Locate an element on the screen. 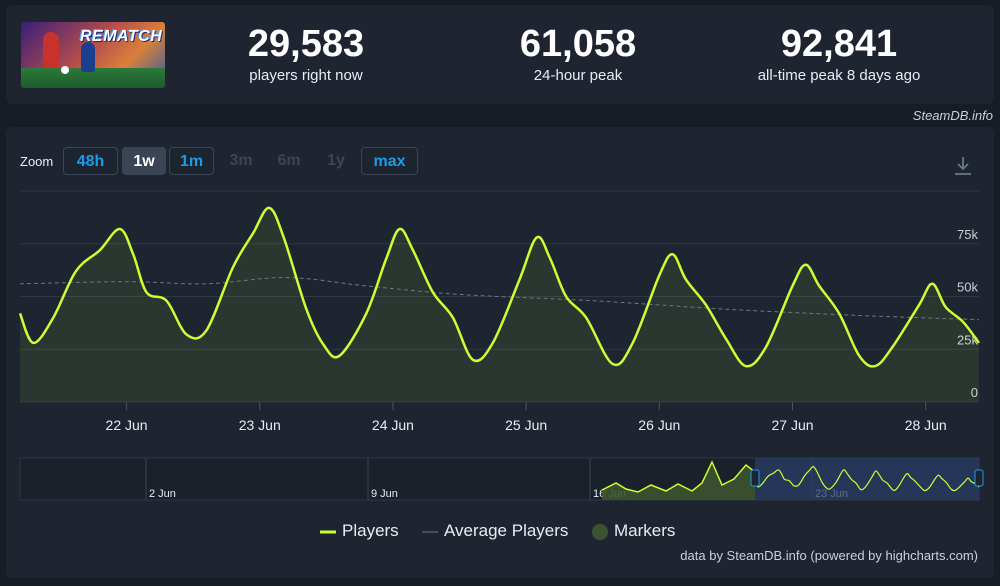  zoom-label: Zoom is located at coordinates (37, 161).